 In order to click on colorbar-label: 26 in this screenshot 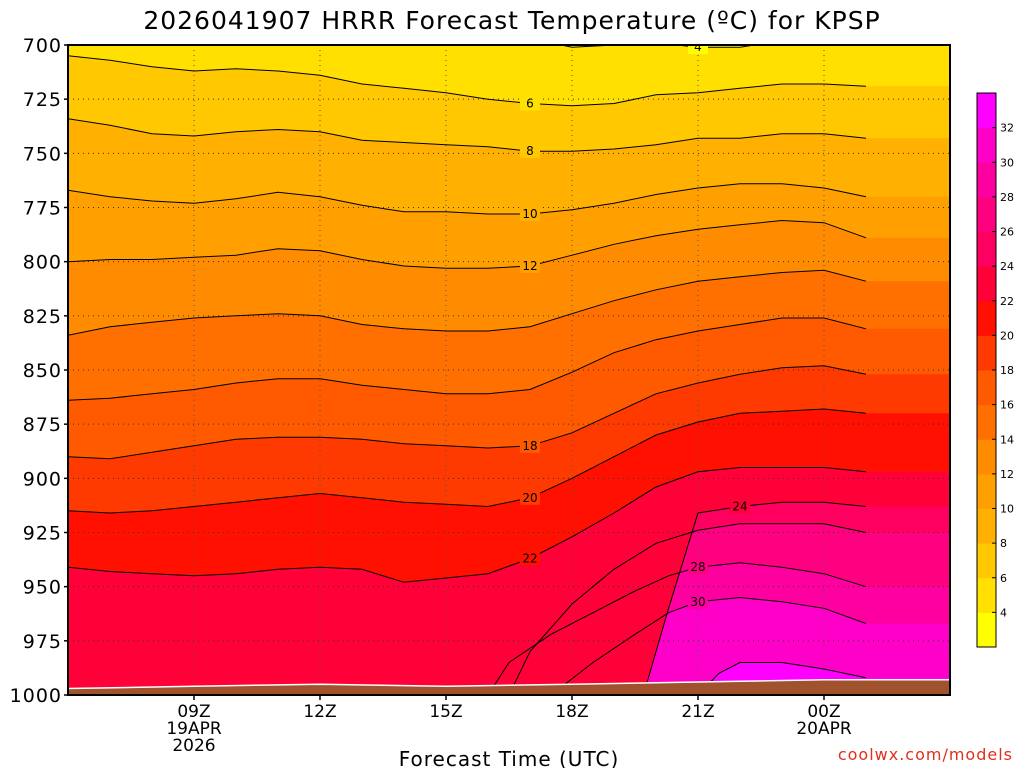, I will do `click(1007, 232)`.